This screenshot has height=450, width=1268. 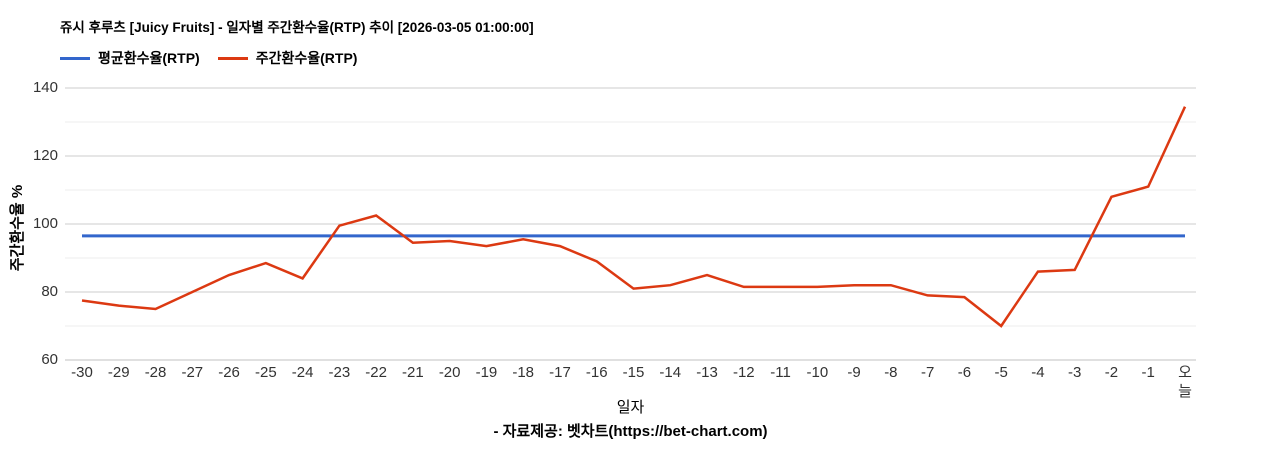 What do you see at coordinates (1075, 372) in the screenshot?
I see `x-tick-label: -3` at bounding box center [1075, 372].